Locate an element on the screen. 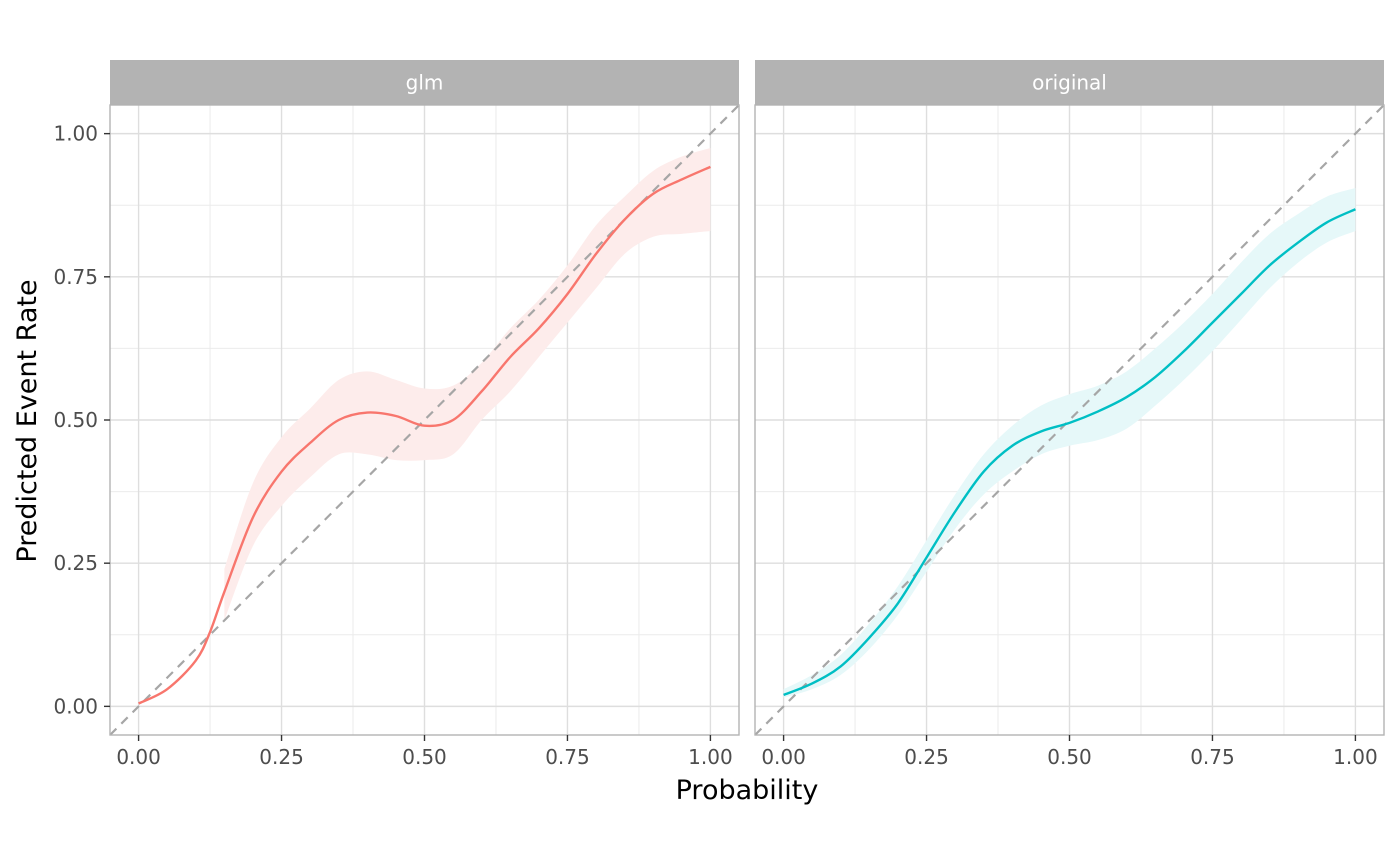 This screenshot has width=1400, height=866. x-axis-title: Probability is located at coordinates (747, 790).